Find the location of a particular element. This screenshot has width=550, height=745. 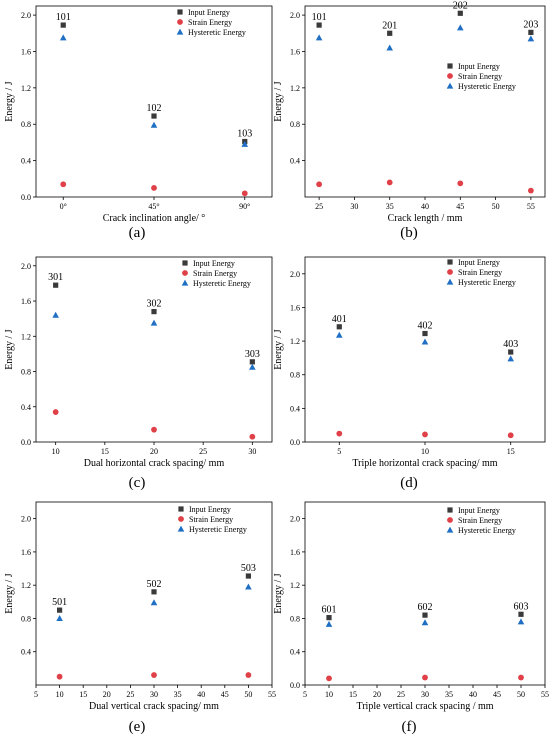

x-tick-label: 50 is located at coordinates (496, 206).